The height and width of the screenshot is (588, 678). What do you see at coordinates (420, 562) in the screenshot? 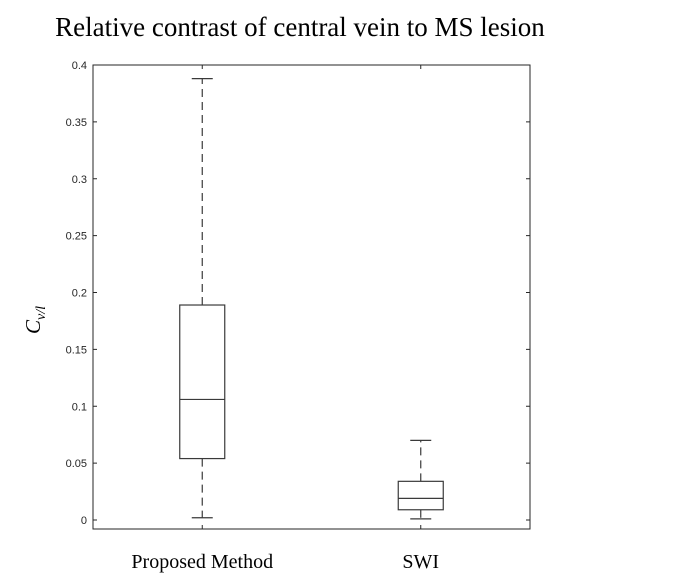
I see `x-category-label: SWI` at bounding box center [420, 562].